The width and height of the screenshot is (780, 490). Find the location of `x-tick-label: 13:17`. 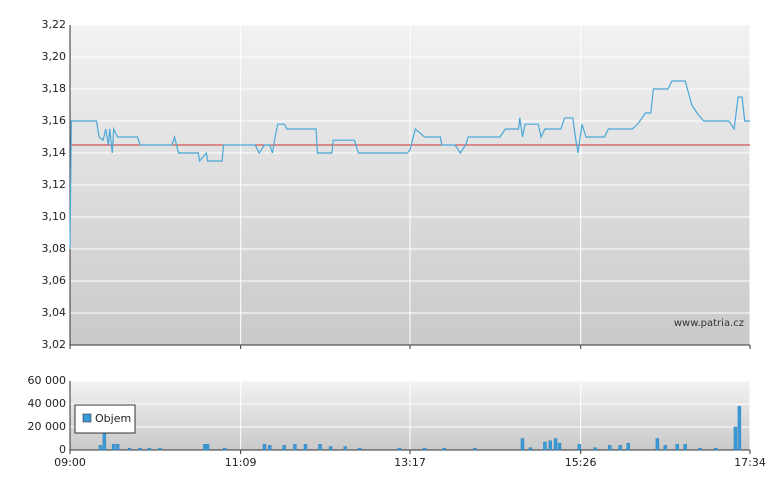

x-tick-label: 13:17 is located at coordinates (410, 462).